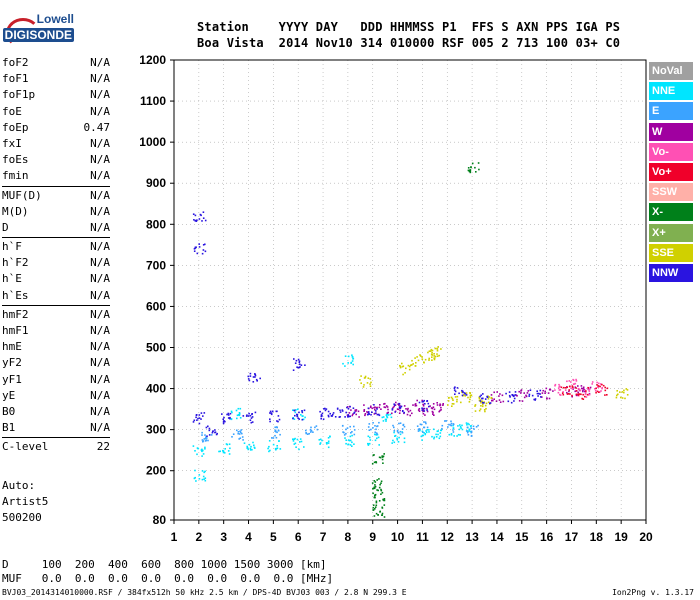 The width and height of the screenshot is (700, 600). What do you see at coordinates (671, 131) in the screenshot?
I see `legend-item: W` at bounding box center [671, 131].